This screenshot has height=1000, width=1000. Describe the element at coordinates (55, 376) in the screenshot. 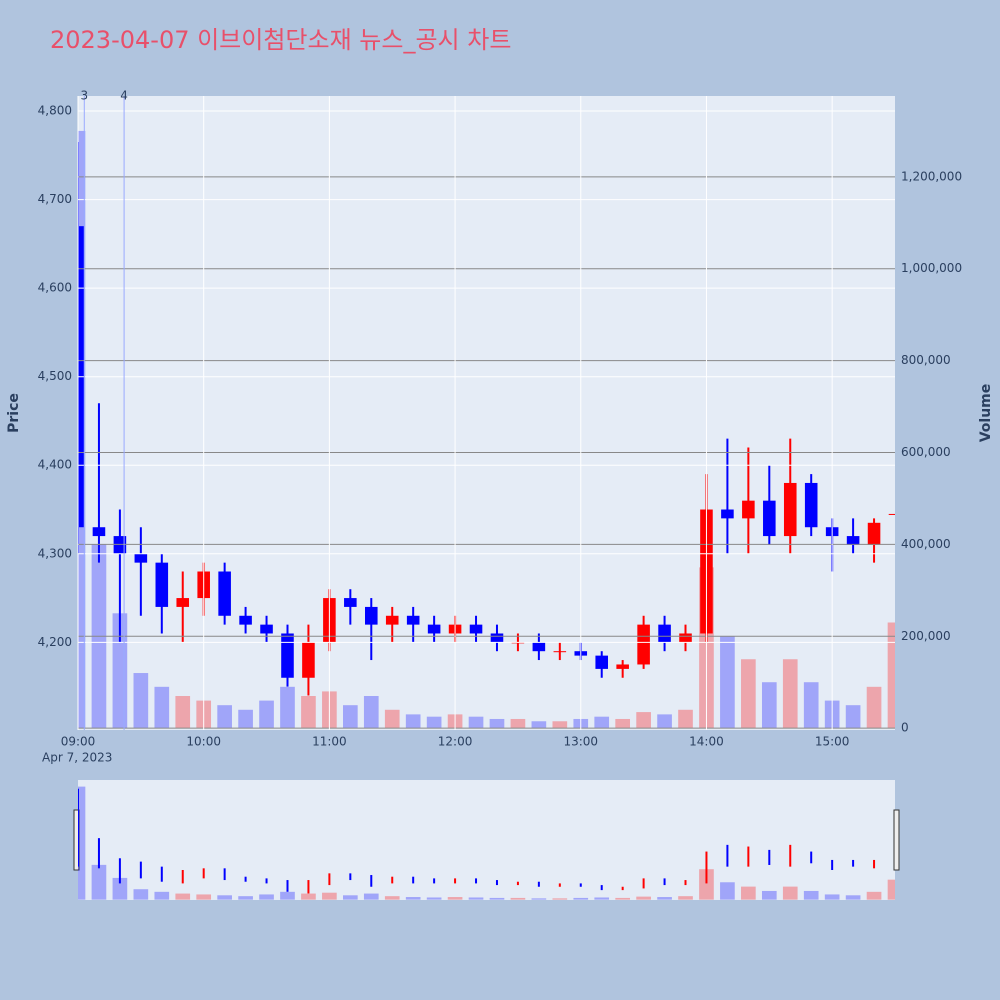

I see `y-tick-label: 4,500` at that location.